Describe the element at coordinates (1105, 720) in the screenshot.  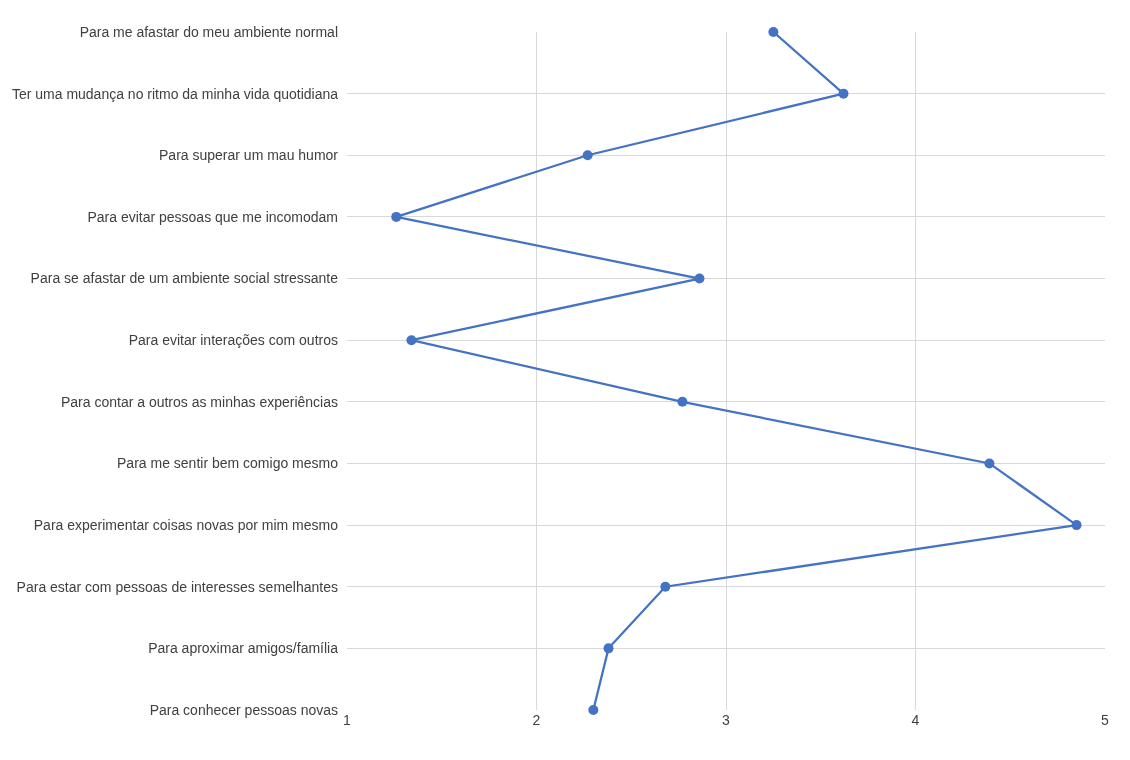
I see `x-tick-label: 5` at that location.